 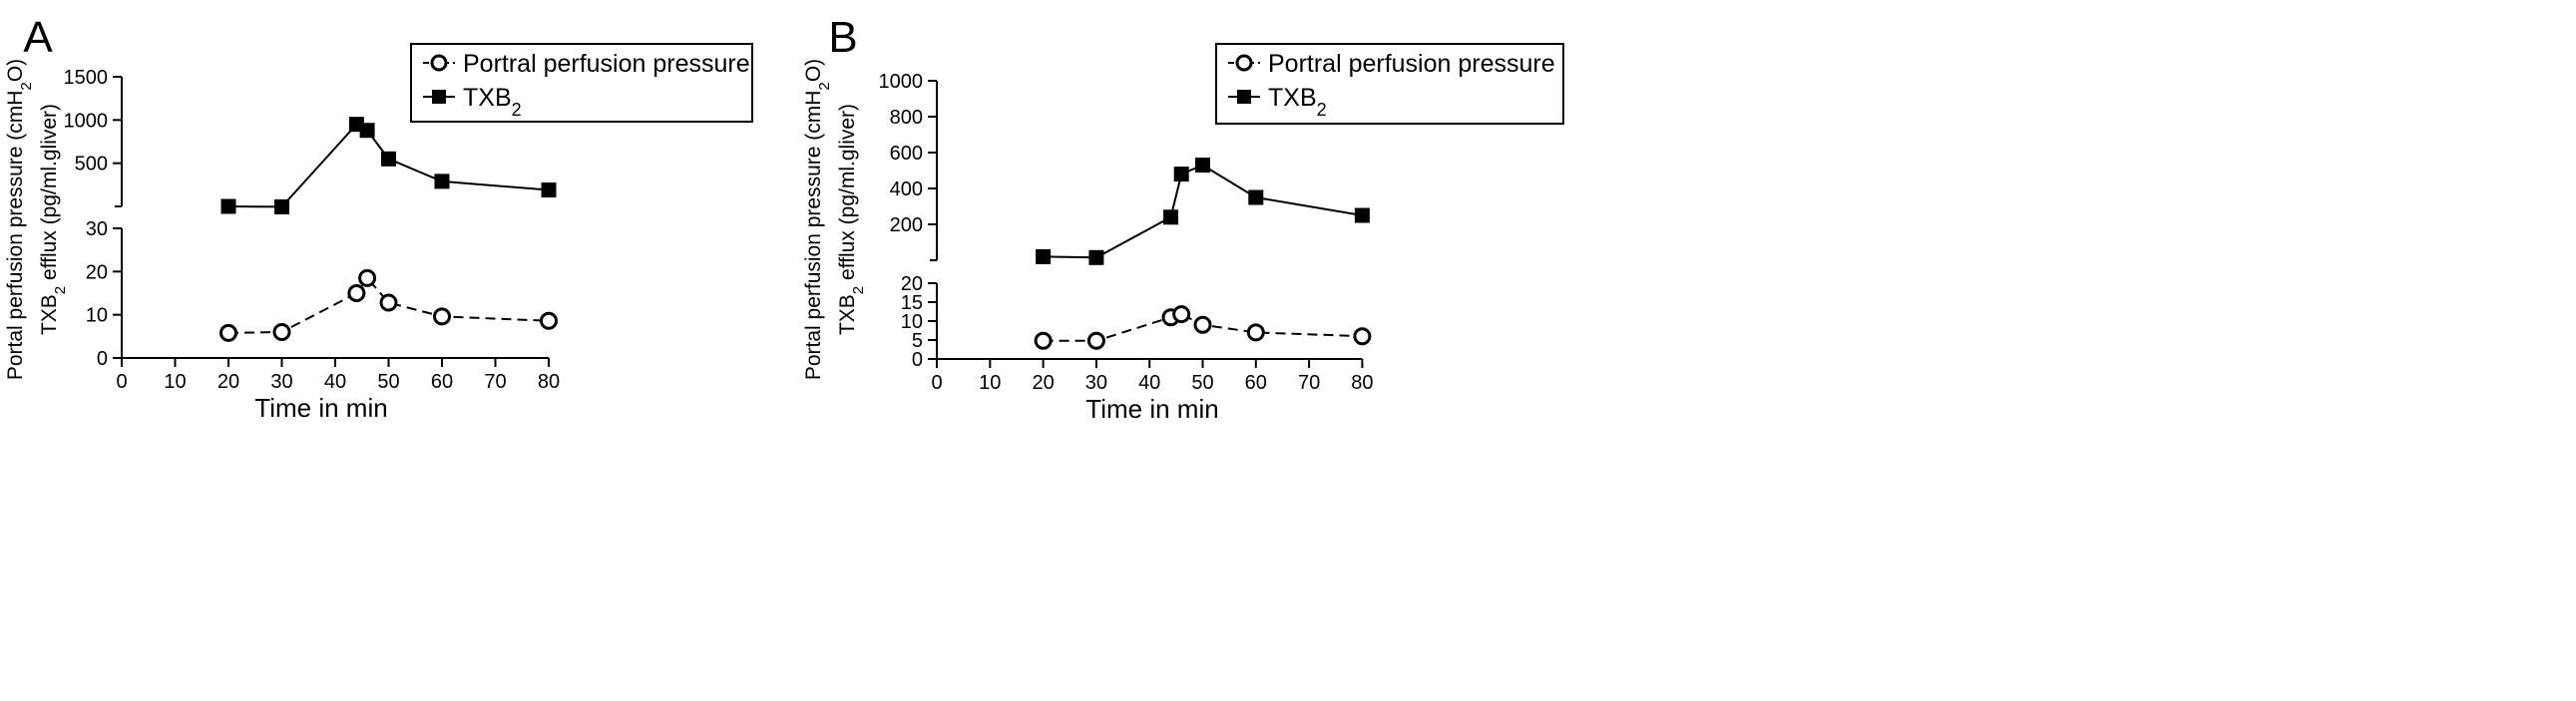 What do you see at coordinates (91, 164) in the screenshot?
I see `upper-y-tick-label: 500` at bounding box center [91, 164].